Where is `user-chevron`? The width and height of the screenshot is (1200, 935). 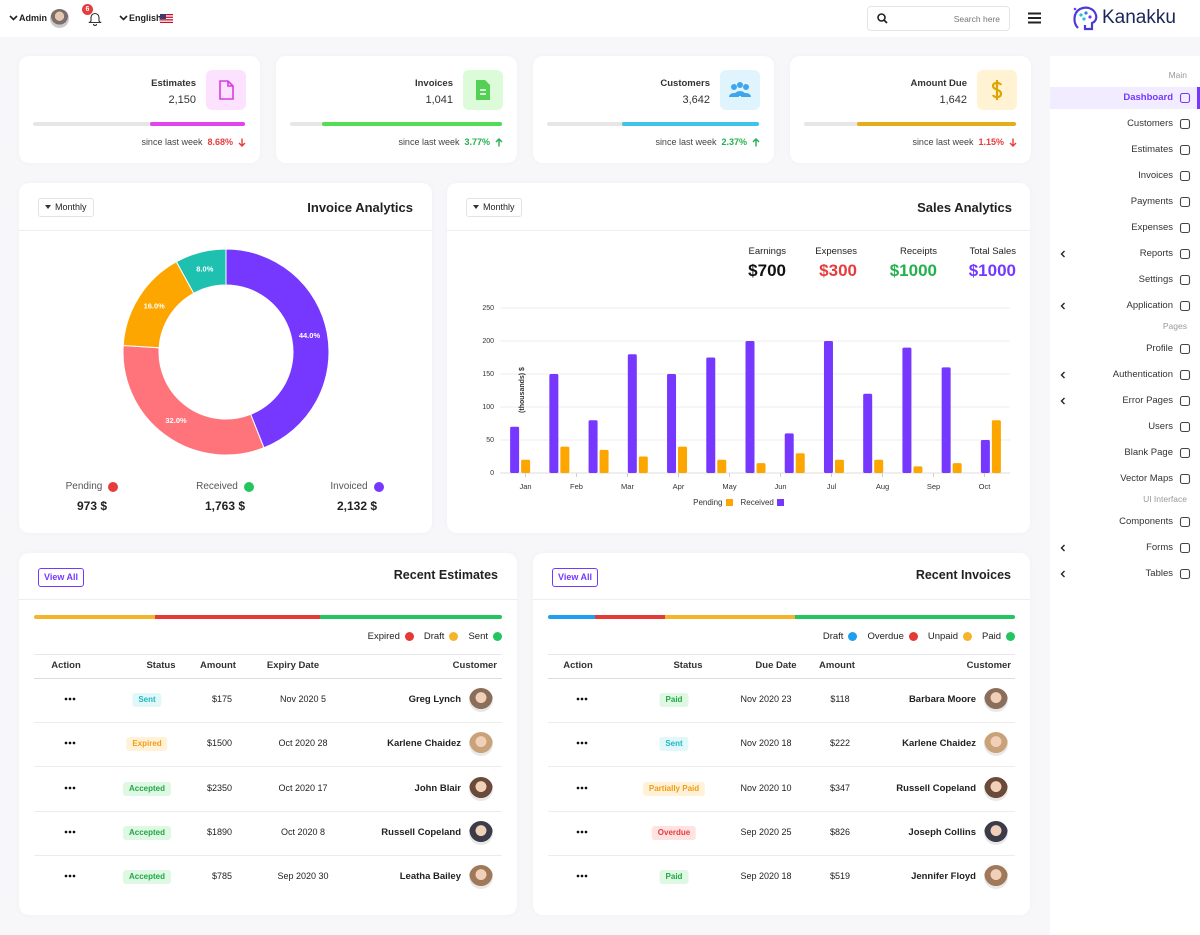
user-chevron is located at coordinates (13, 18).